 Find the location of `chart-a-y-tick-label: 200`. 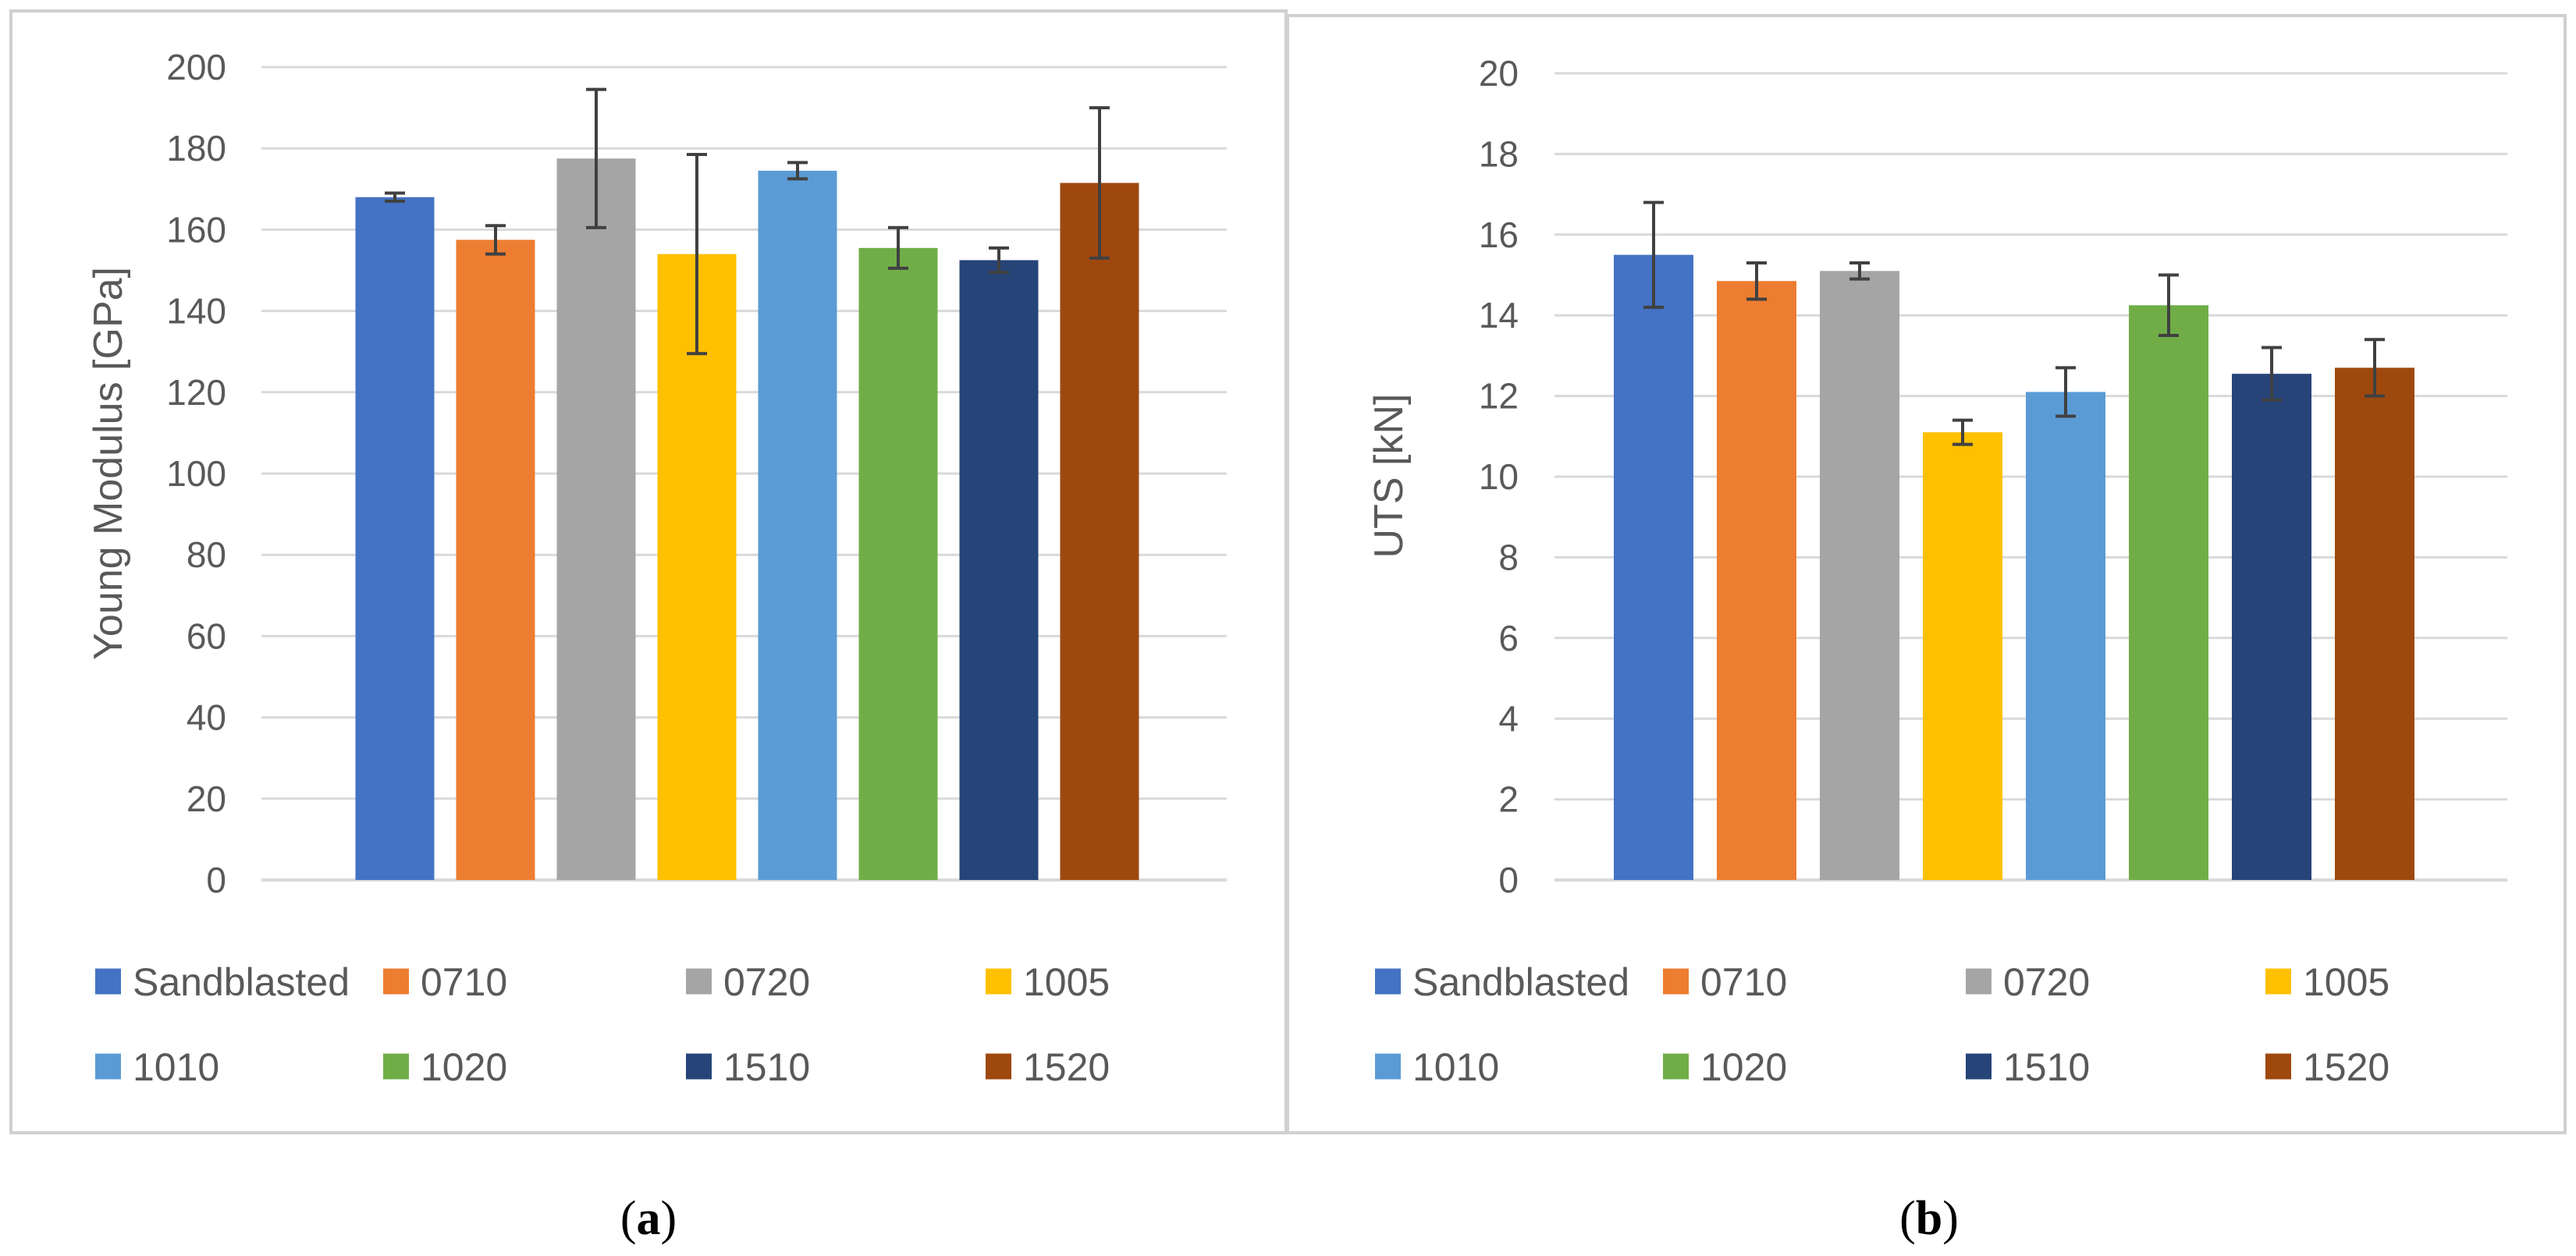

chart-a-y-tick-label: 200 is located at coordinates (196, 67).